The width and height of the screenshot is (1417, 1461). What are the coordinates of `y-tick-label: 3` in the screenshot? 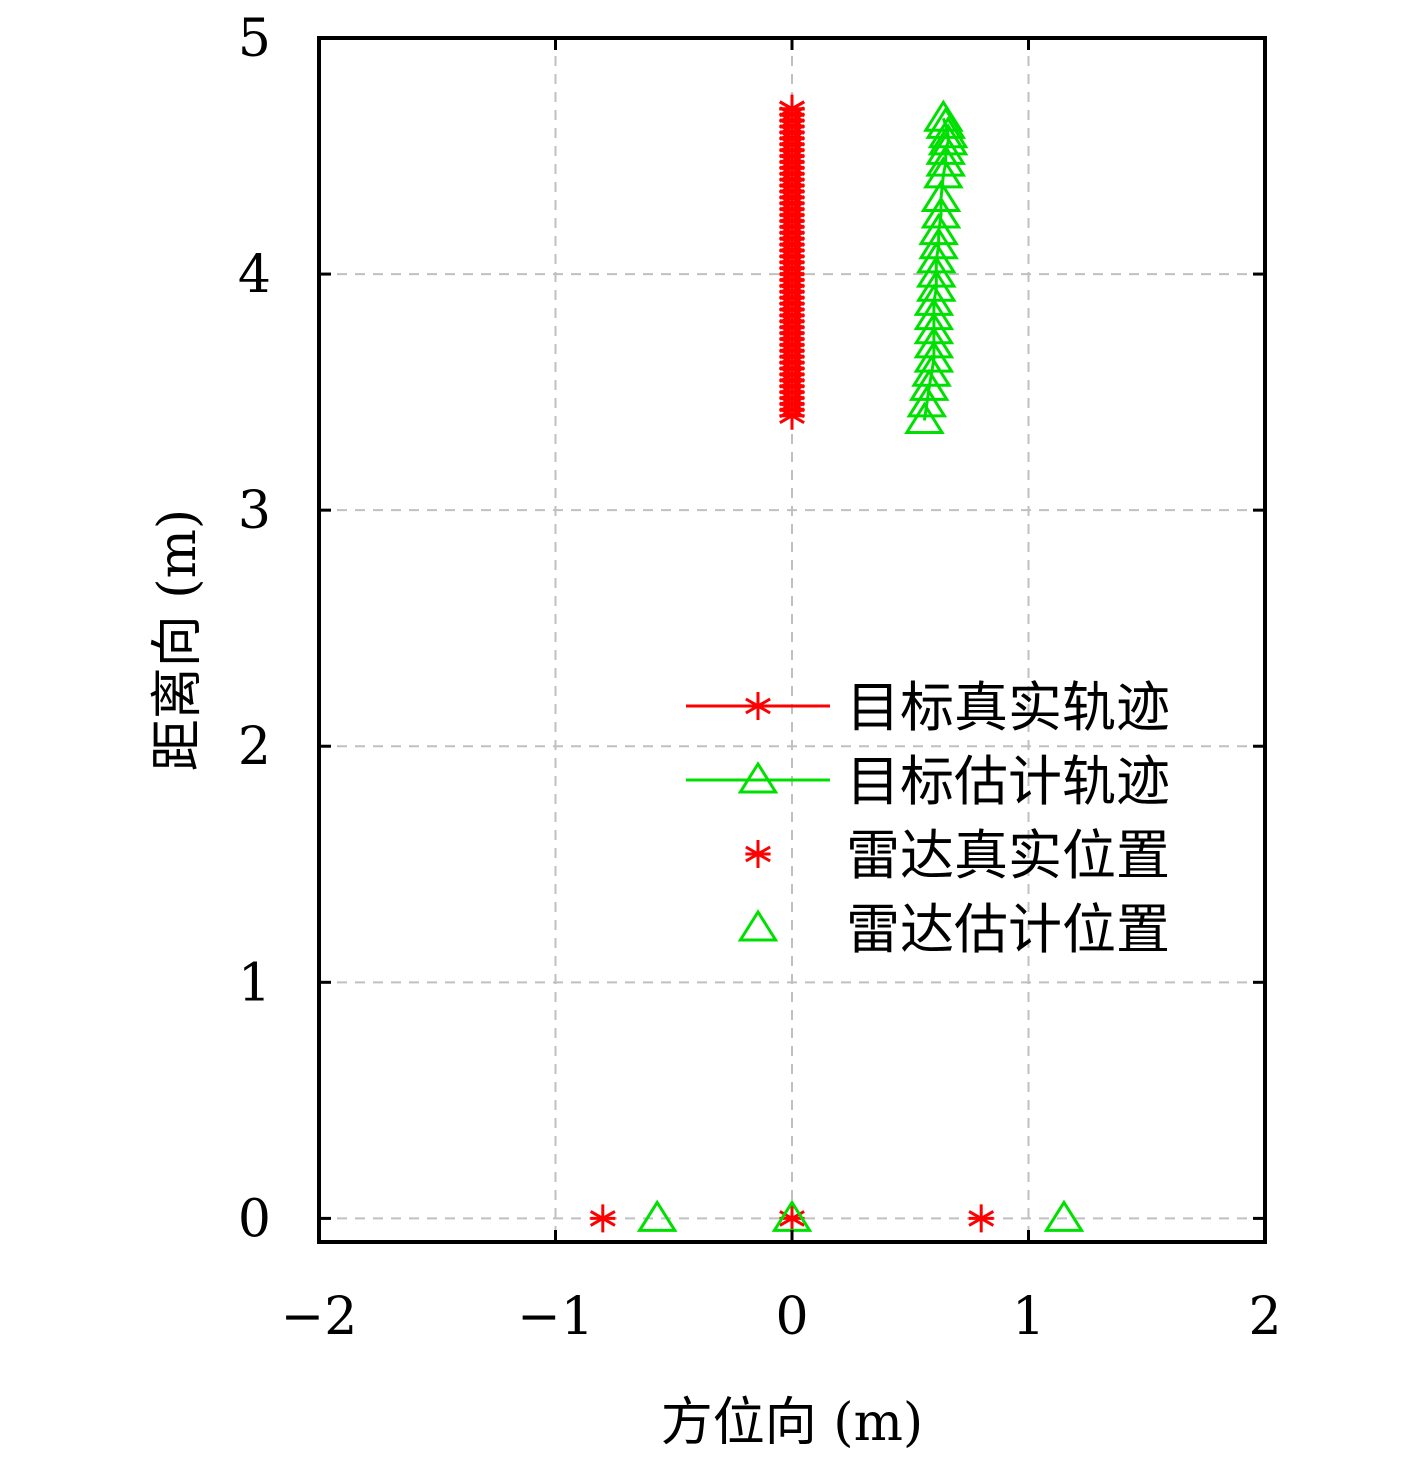 It's located at (254, 511).